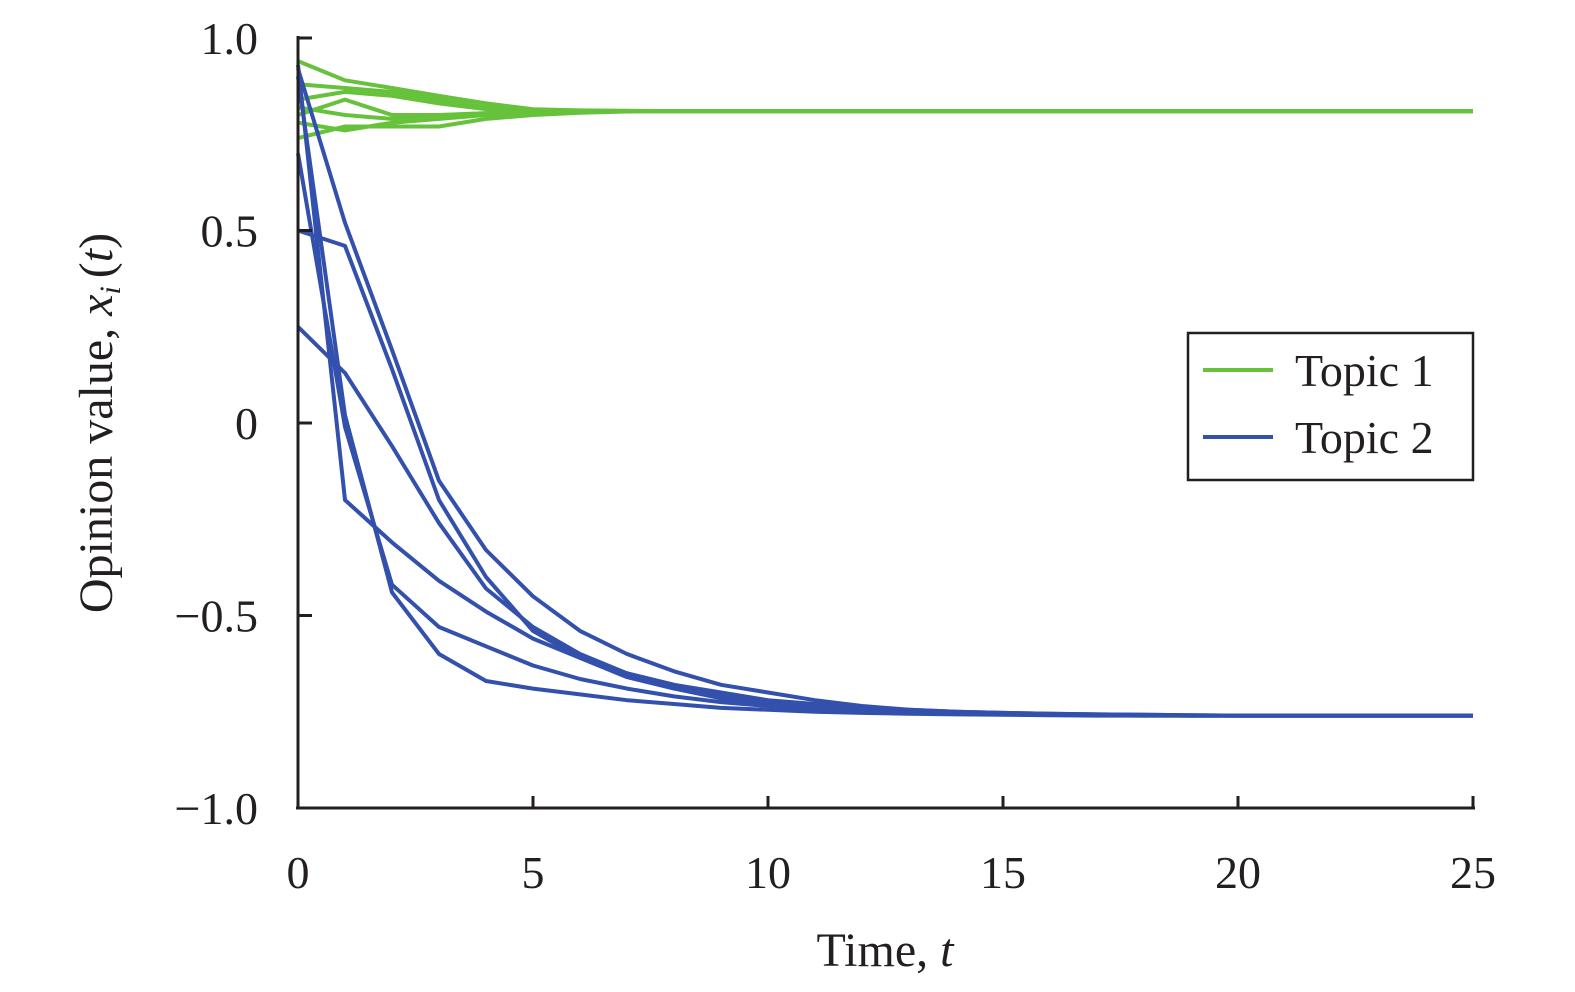 The width and height of the screenshot is (1575, 992). What do you see at coordinates (1473, 872) in the screenshot?
I see `x-tick-label: 25` at bounding box center [1473, 872].